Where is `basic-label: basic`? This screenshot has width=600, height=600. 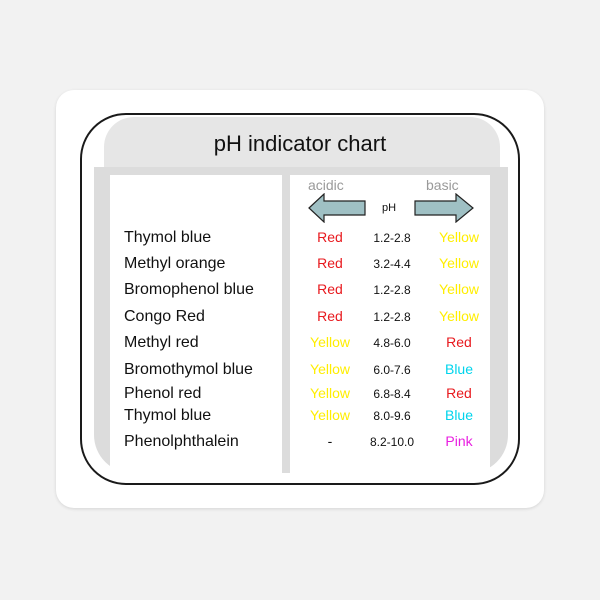
basic-label: basic is located at coordinates (442, 185).